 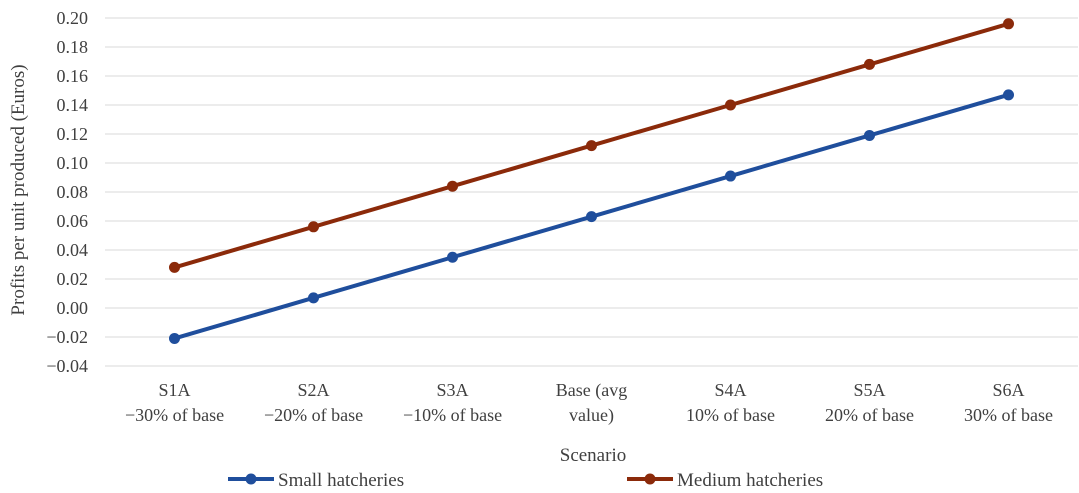 I want to click on x-tick-label-line: S4A, so click(x=730, y=390).